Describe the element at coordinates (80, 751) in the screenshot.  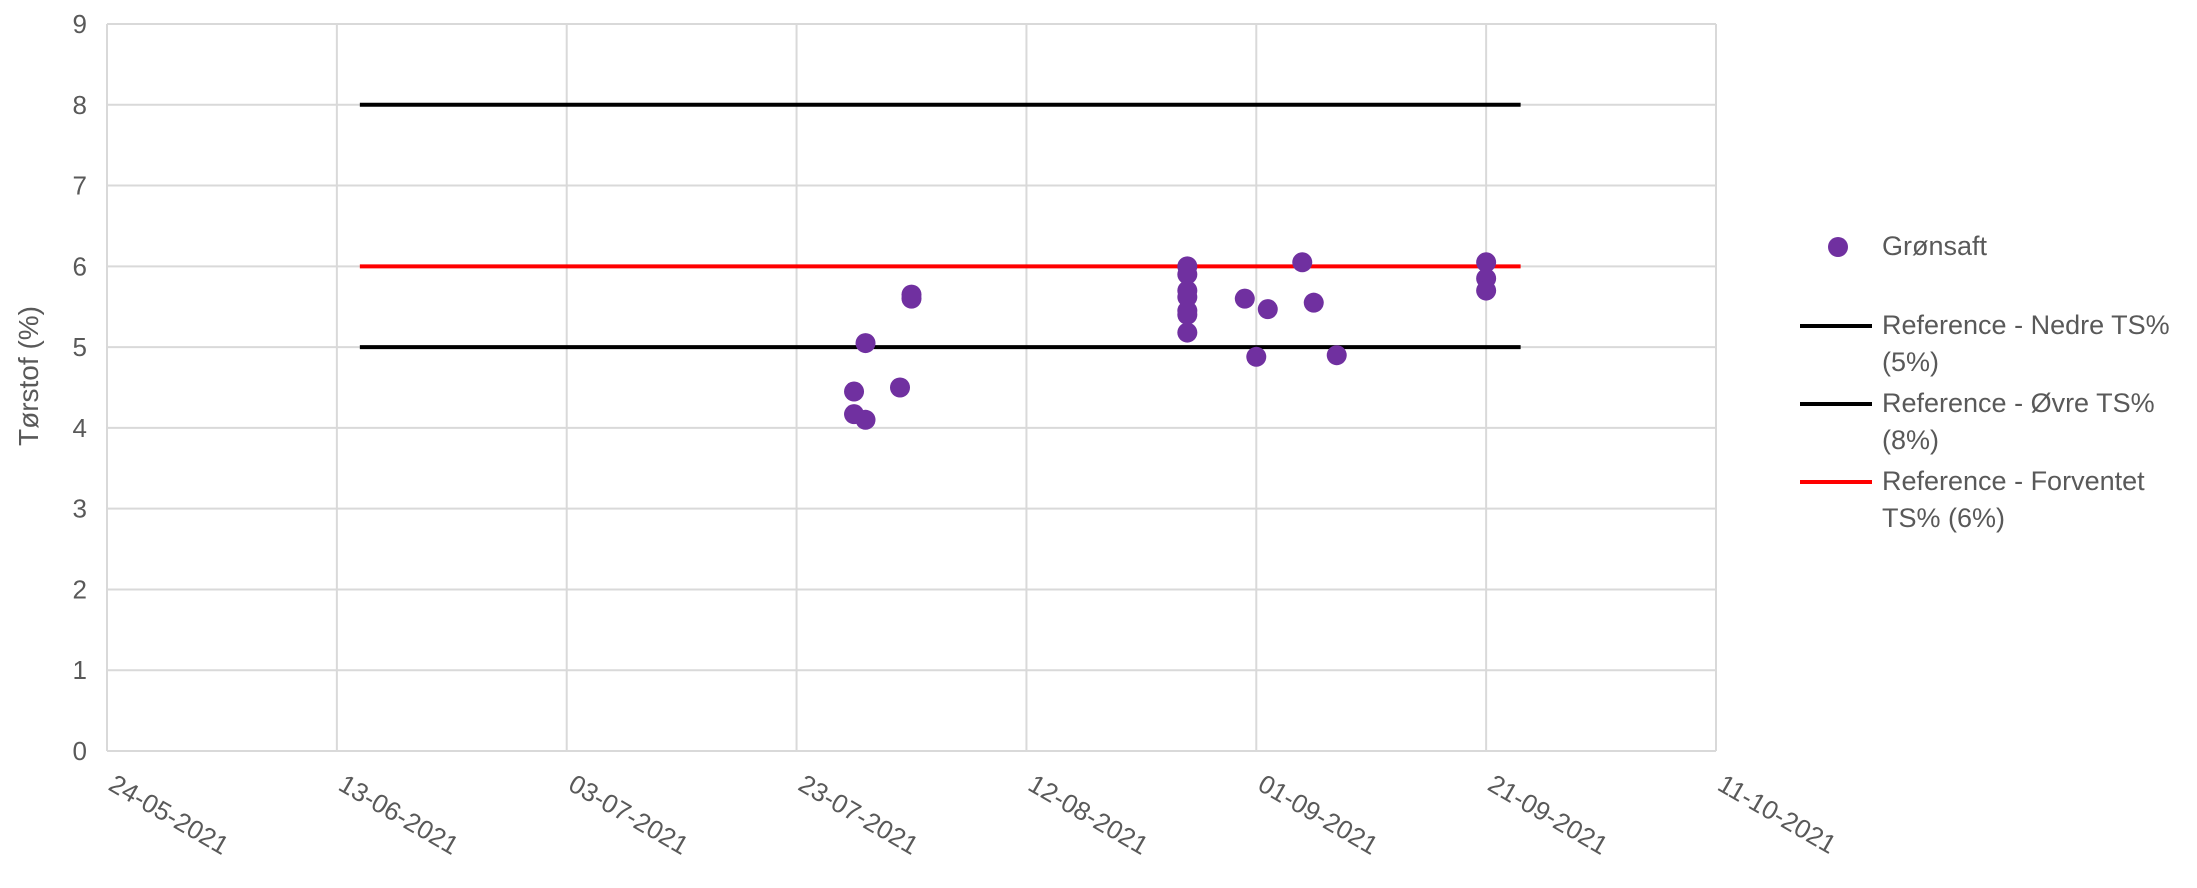
I see `y-tick-label: 0` at that location.